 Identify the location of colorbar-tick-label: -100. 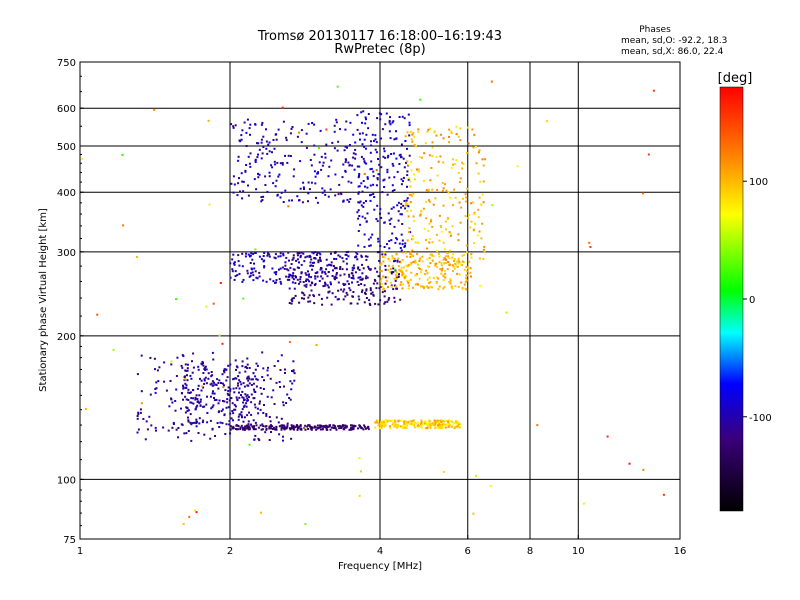
(760, 418).